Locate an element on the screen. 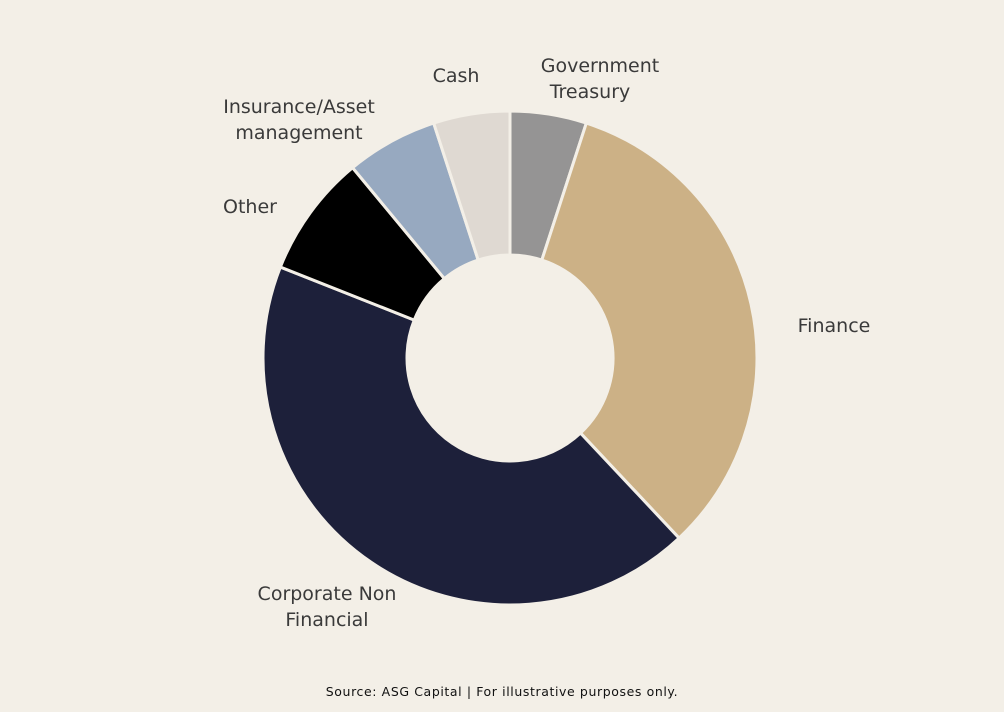  slice-label: Finance is located at coordinates (834, 326).